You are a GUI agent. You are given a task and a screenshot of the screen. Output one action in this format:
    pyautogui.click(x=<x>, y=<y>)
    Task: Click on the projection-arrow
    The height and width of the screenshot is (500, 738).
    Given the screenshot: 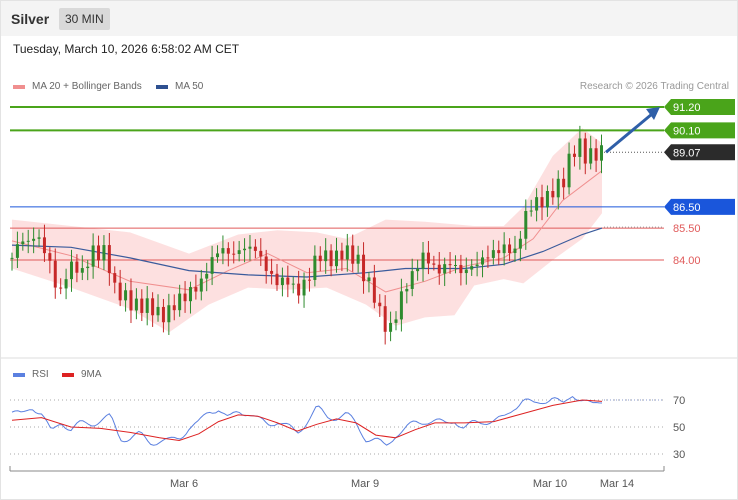 What is the action you would take?
    pyautogui.click(x=629, y=133)
    